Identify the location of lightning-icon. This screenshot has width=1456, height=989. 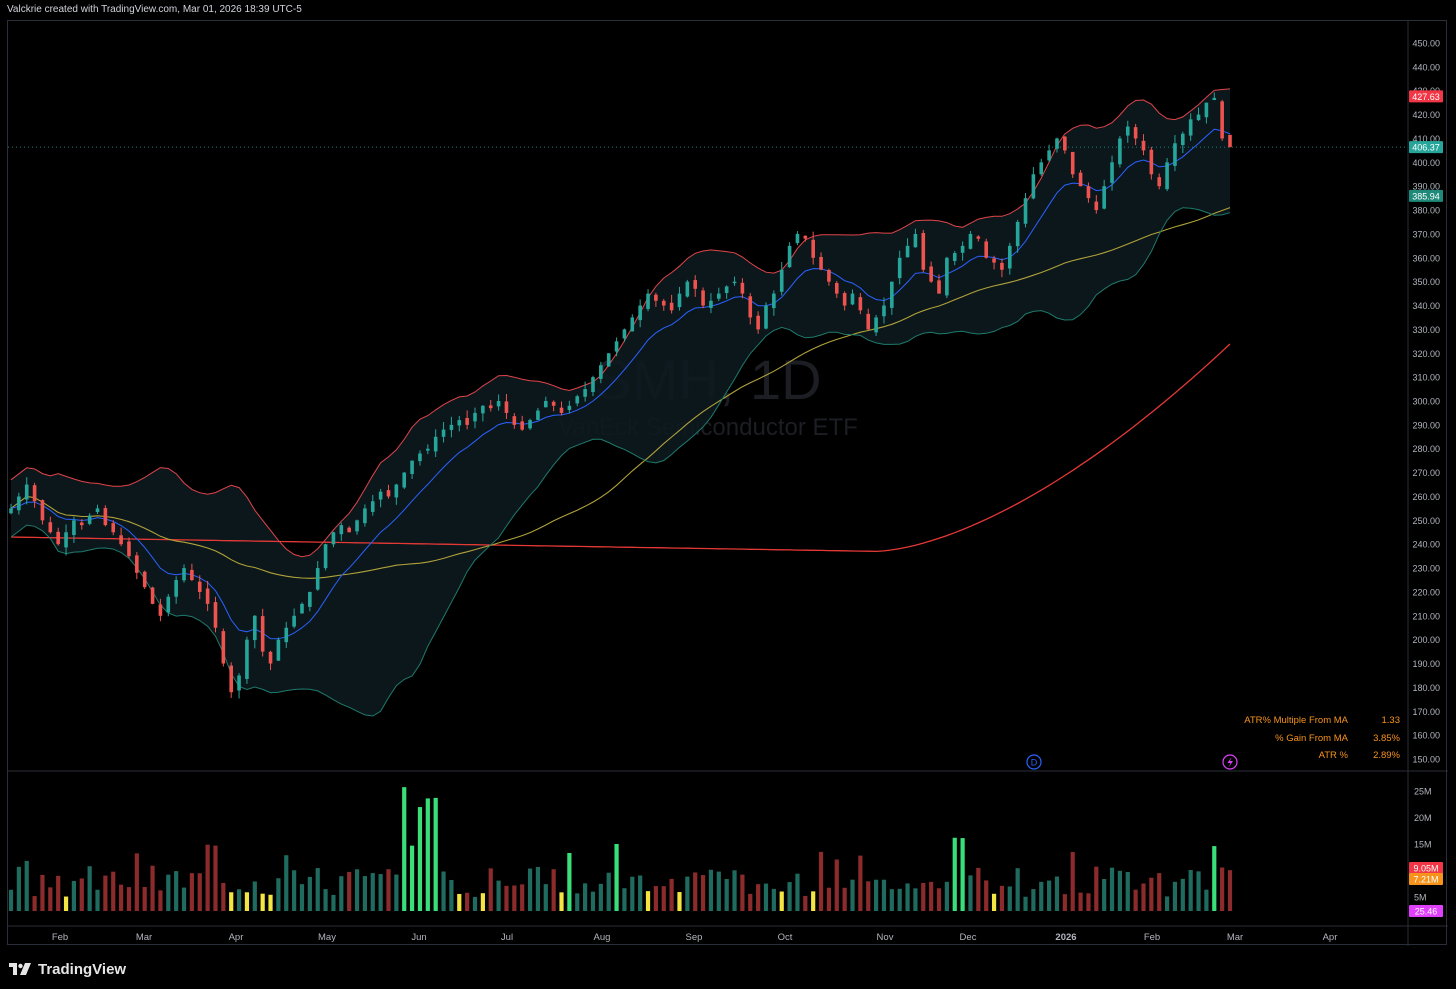
(1230, 762).